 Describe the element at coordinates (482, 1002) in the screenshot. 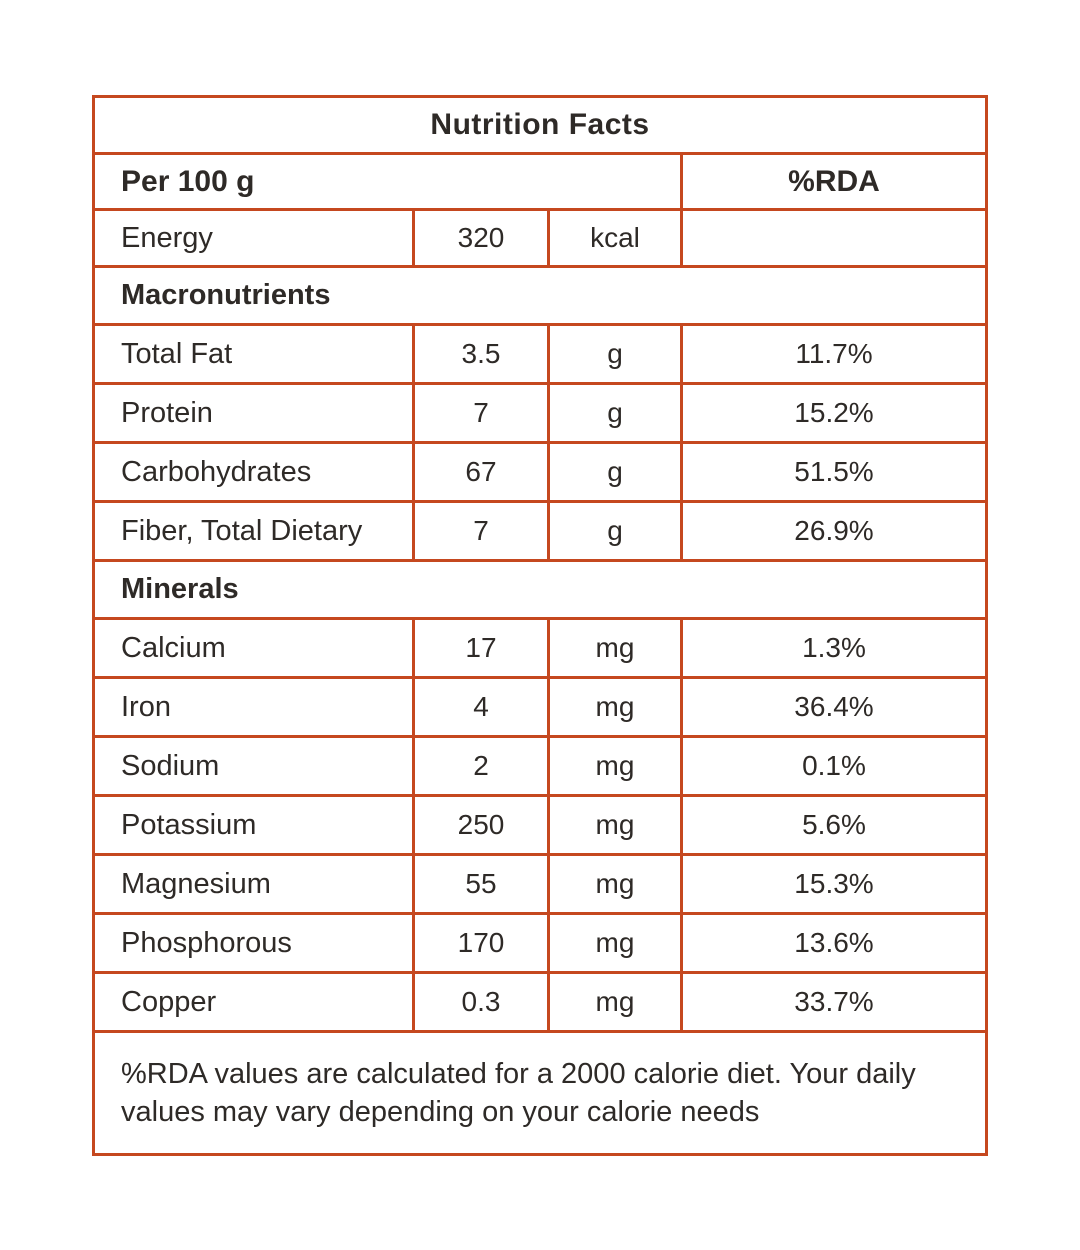

I see `nutrient-value: 0.3` at that location.